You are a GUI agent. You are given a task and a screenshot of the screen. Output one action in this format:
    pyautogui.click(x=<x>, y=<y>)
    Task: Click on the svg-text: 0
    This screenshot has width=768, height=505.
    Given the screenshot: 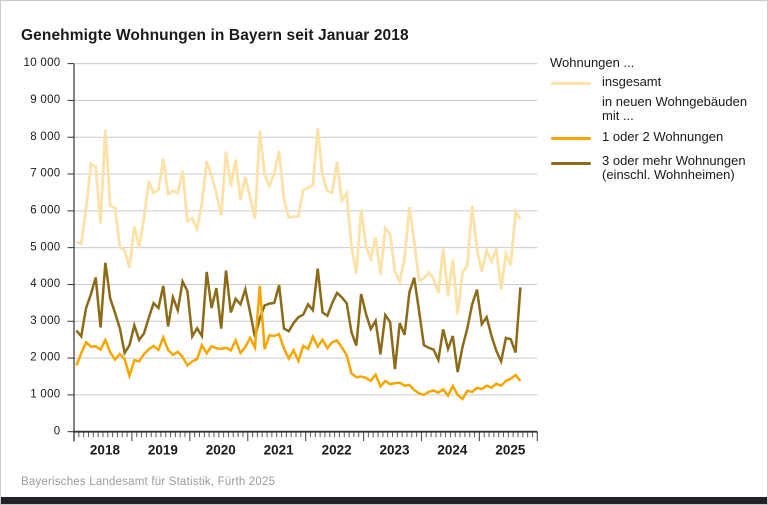 What is the action you would take?
    pyautogui.click(x=57, y=431)
    